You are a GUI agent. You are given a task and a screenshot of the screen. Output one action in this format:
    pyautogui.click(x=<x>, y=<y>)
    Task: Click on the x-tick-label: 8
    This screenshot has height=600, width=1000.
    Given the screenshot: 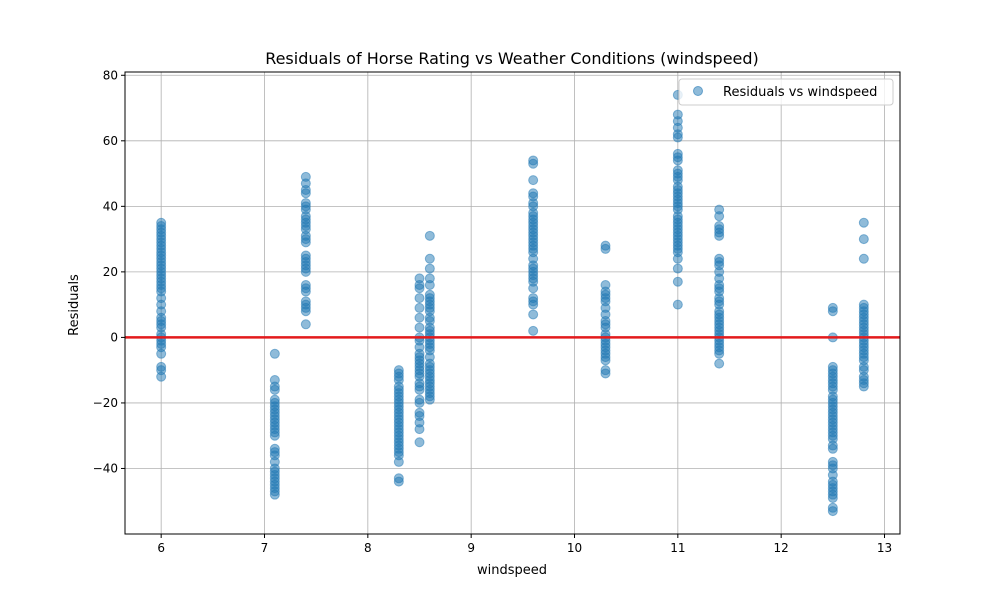 What is the action you would take?
    pyautogui.click(x=368, y=548)
    